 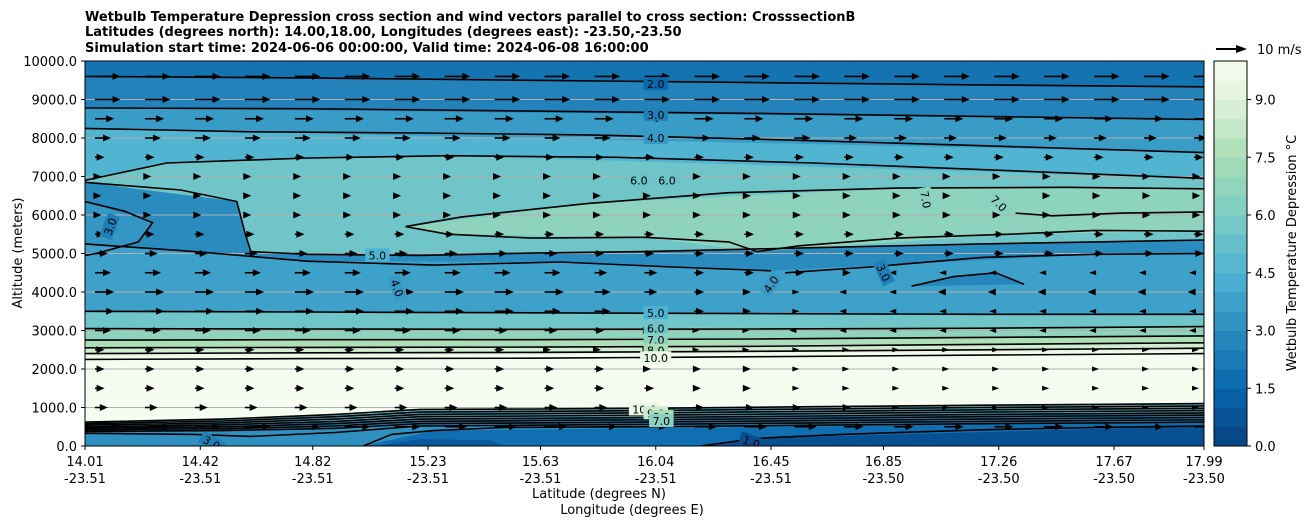 What do you see at coordinates (397, 288) in the screenshot?
I see `contour-label-text: 4.0` at bounding box center [397, 288].